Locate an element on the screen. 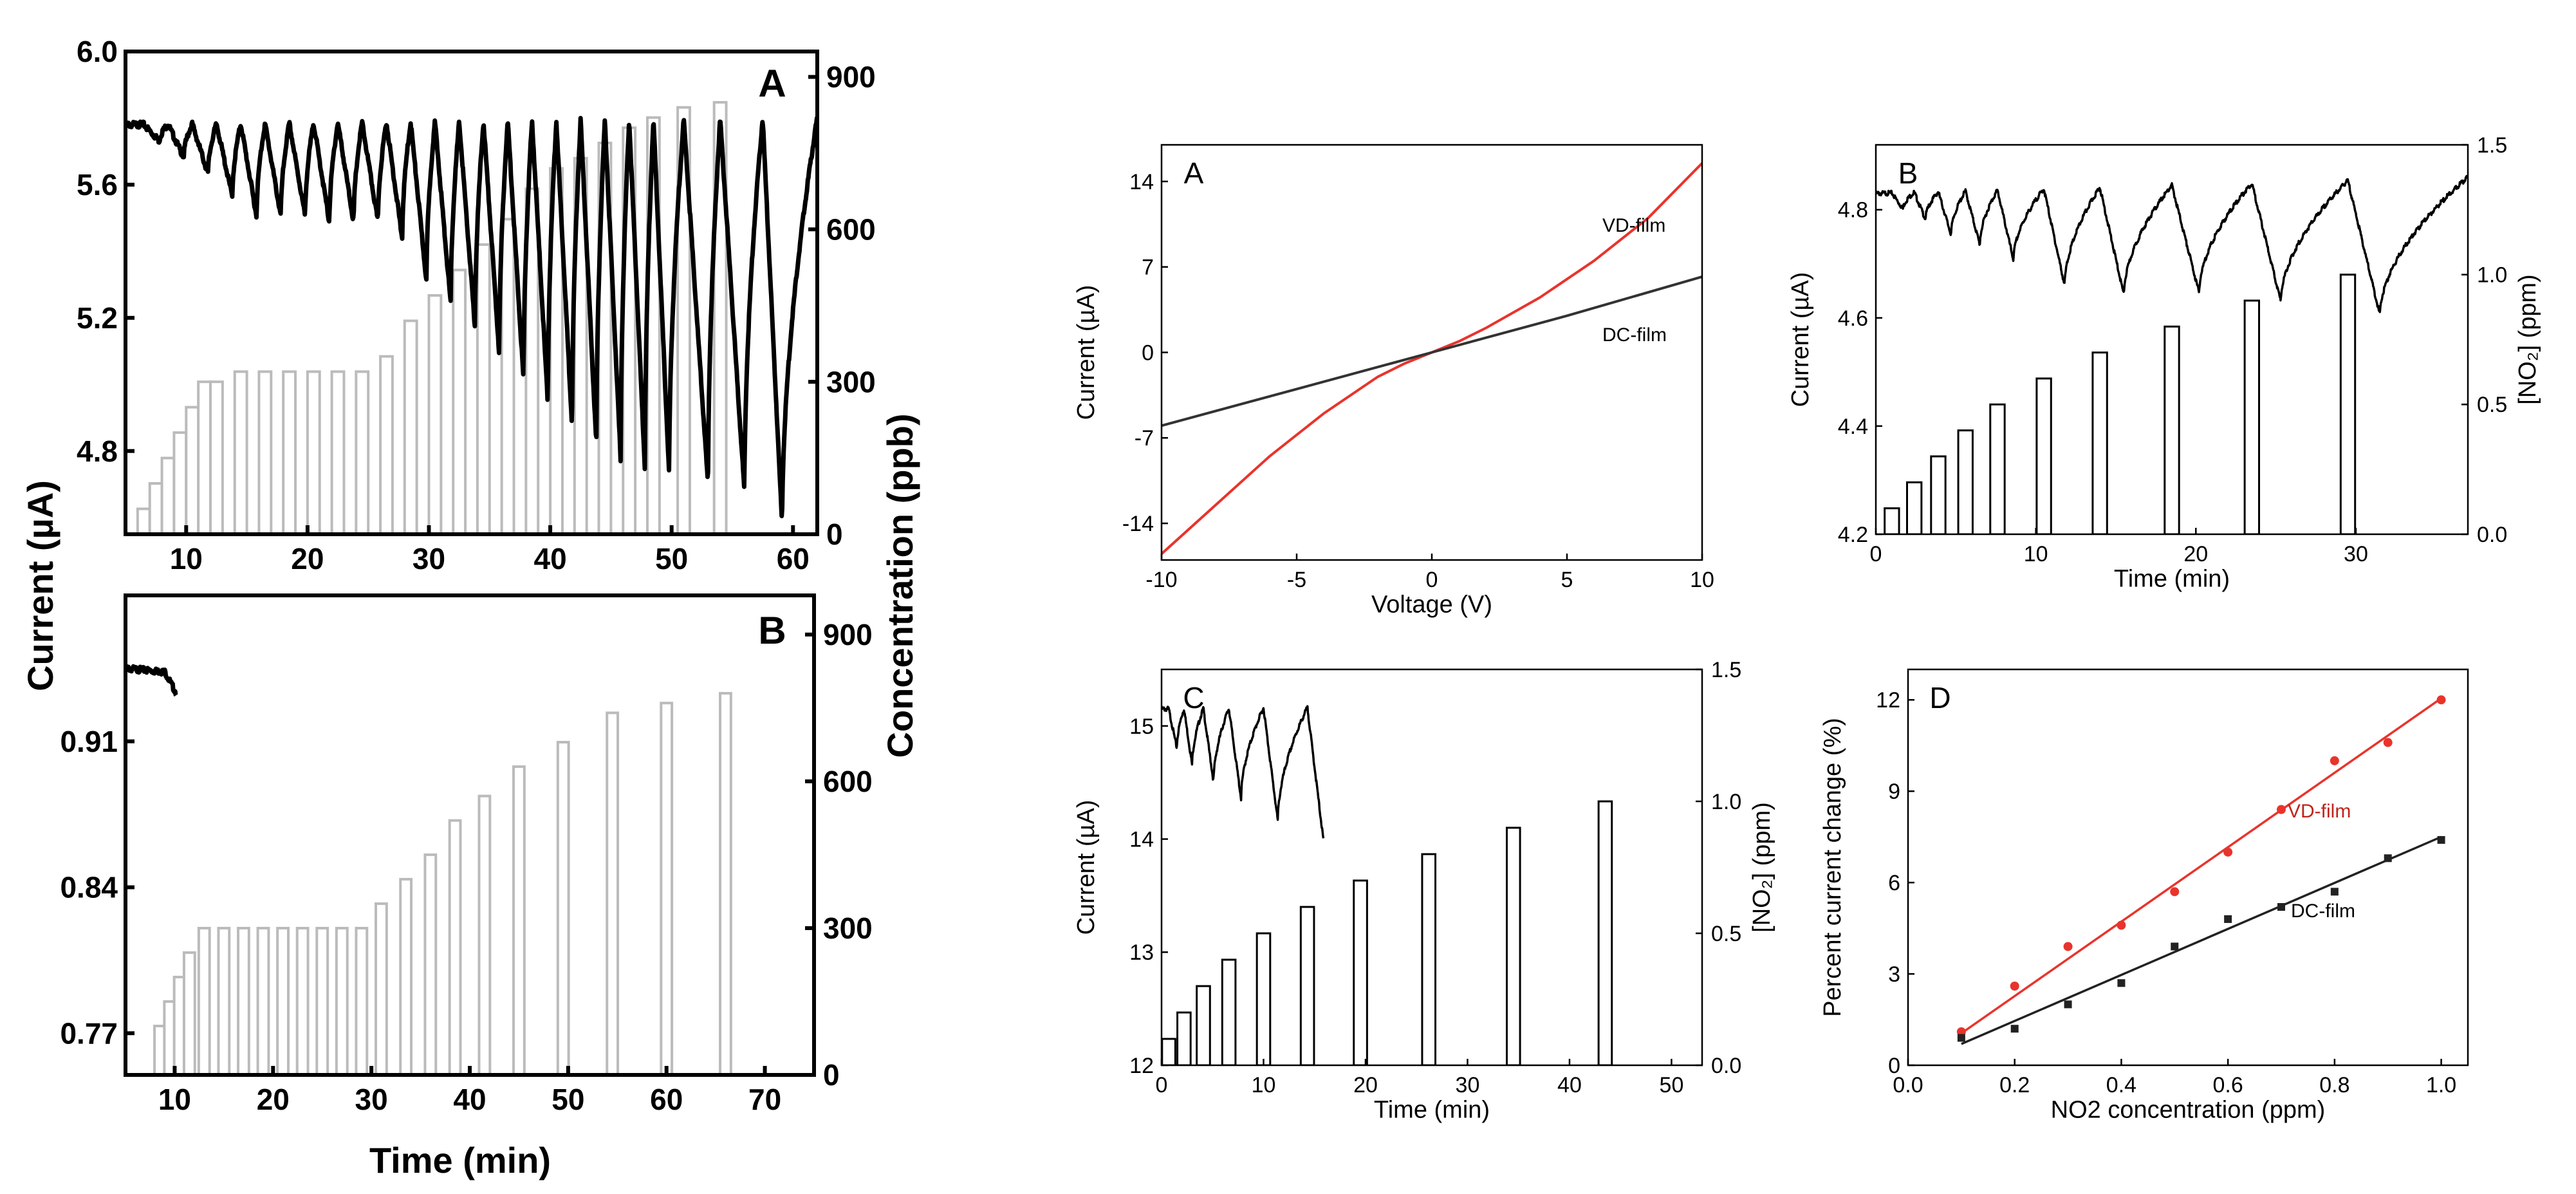 The width and height of the screenshot is (2576, 1194). fit-line-vd-film is located at coordinates (2201, 865).